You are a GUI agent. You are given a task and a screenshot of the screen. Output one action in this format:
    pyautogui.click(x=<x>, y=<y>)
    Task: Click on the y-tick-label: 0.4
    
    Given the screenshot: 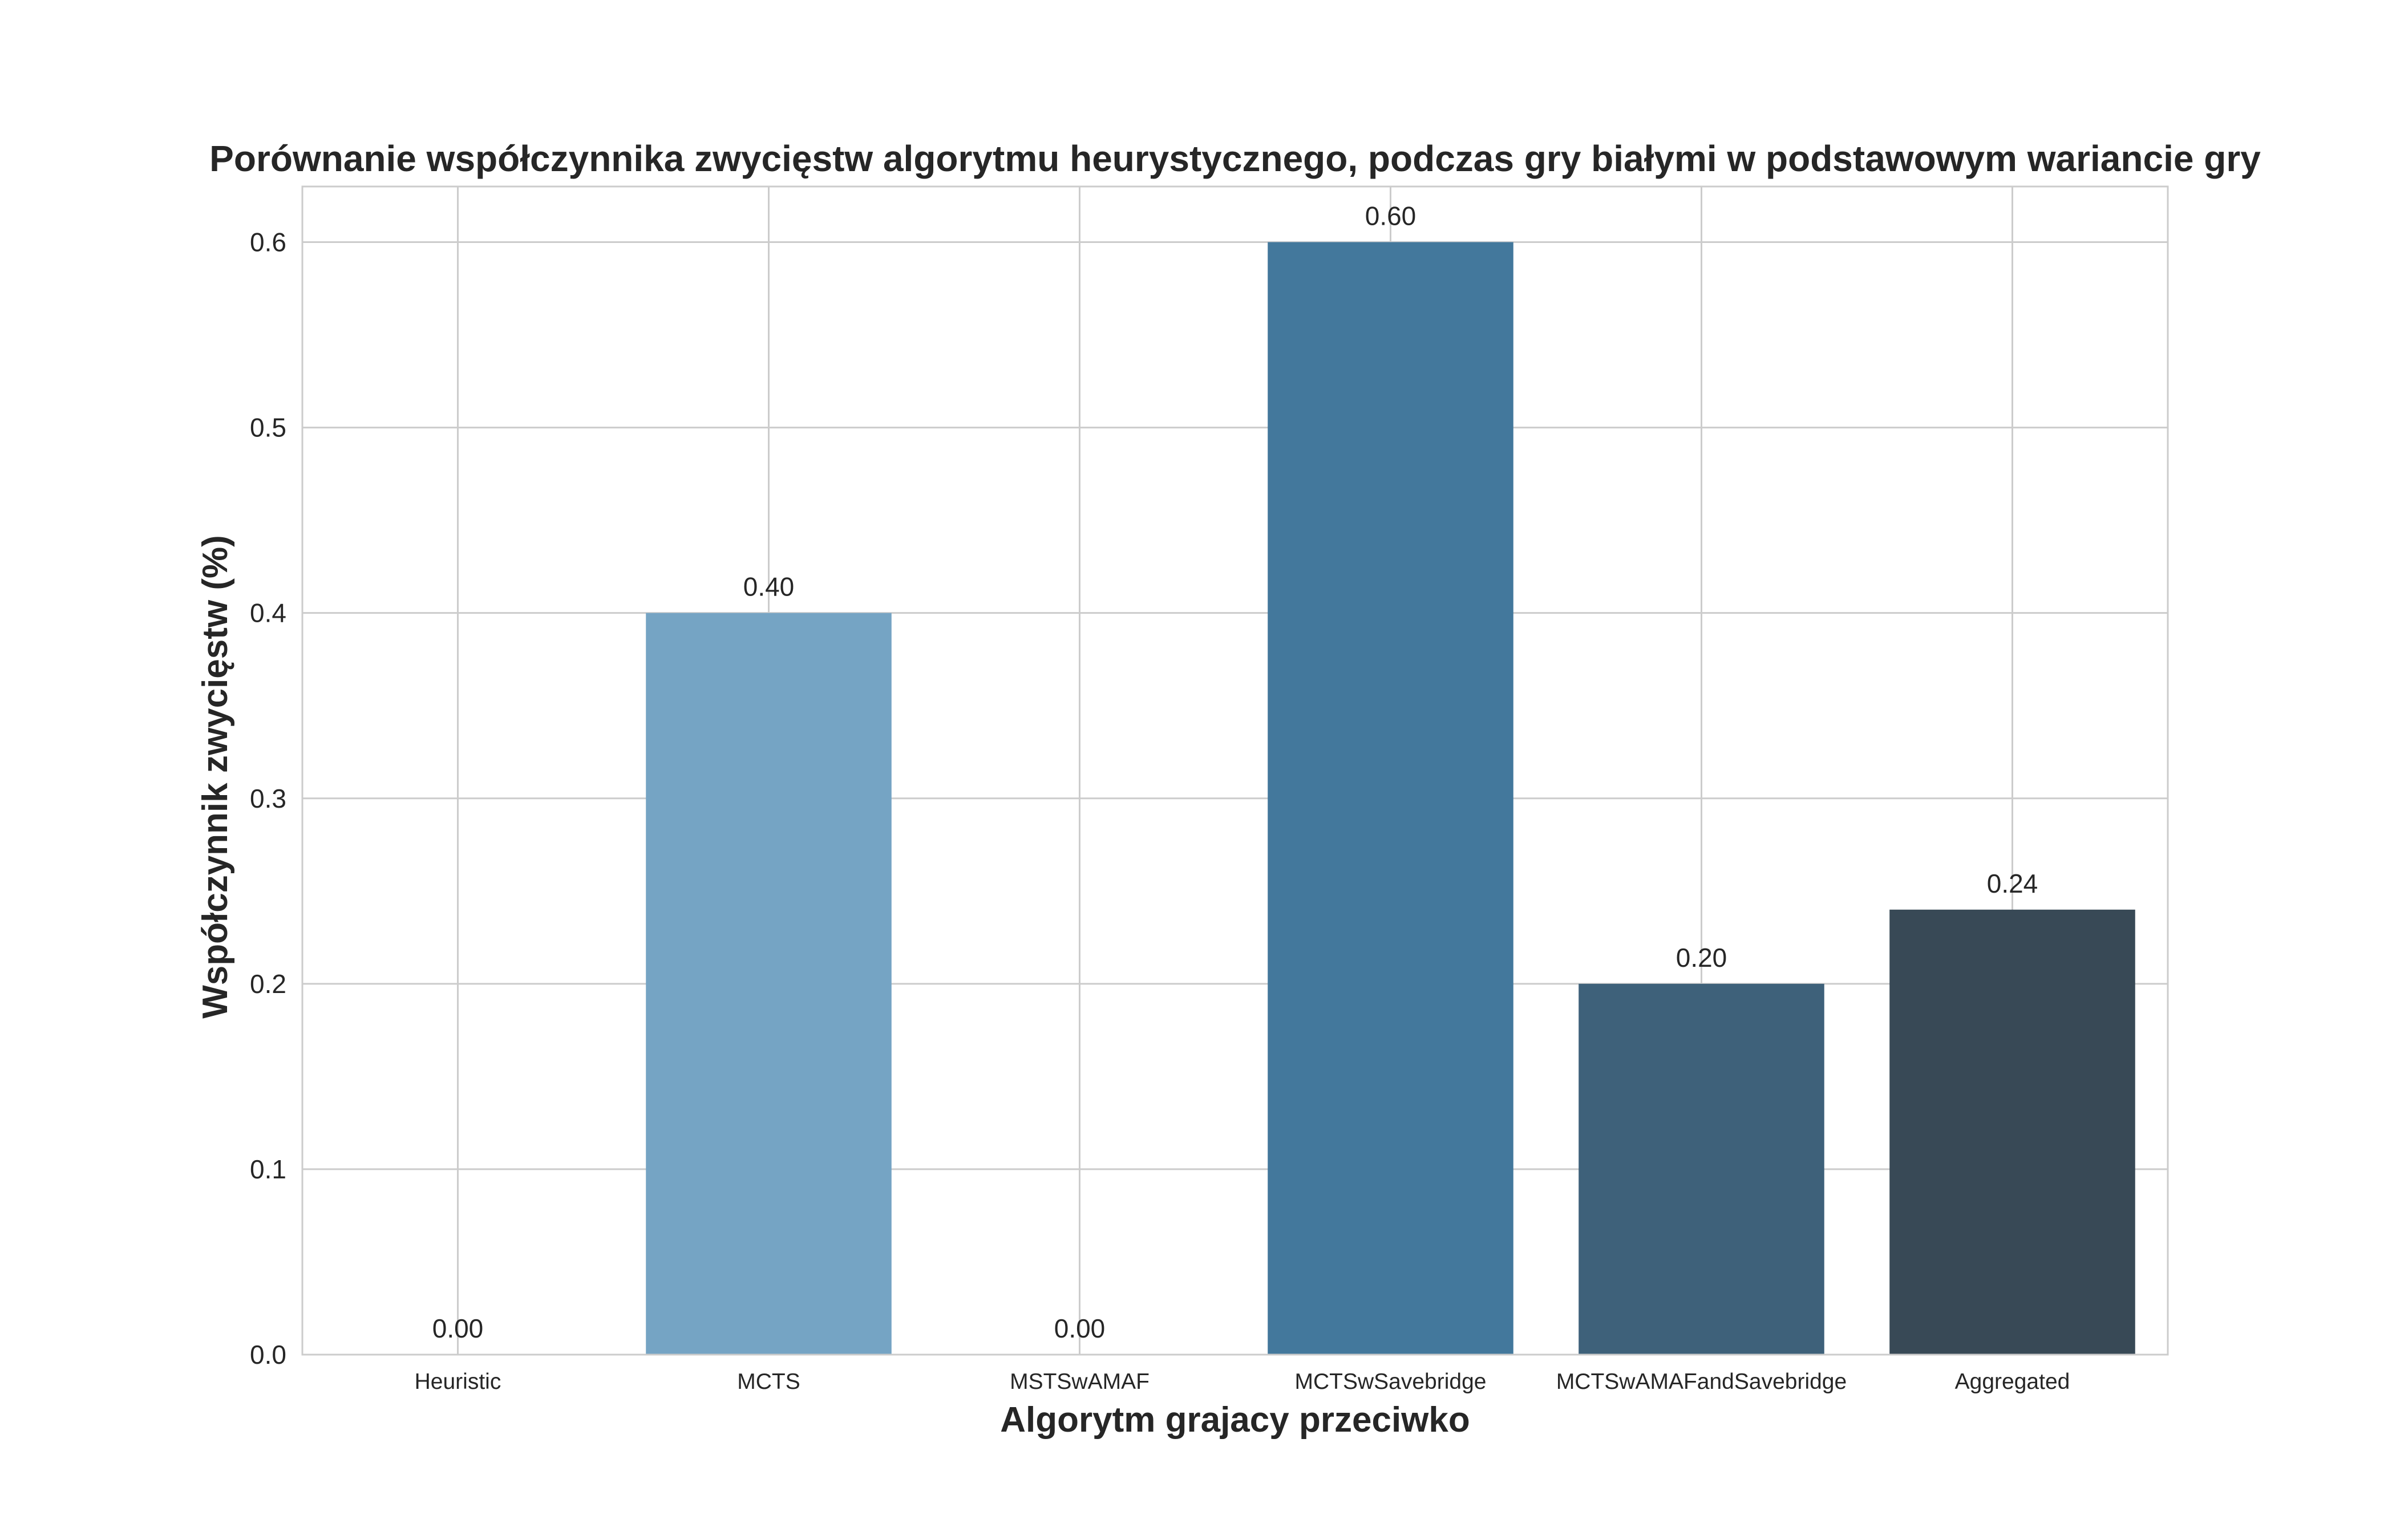 What is the action you would take?
    pyautogui.click(x=268, y=613)
    